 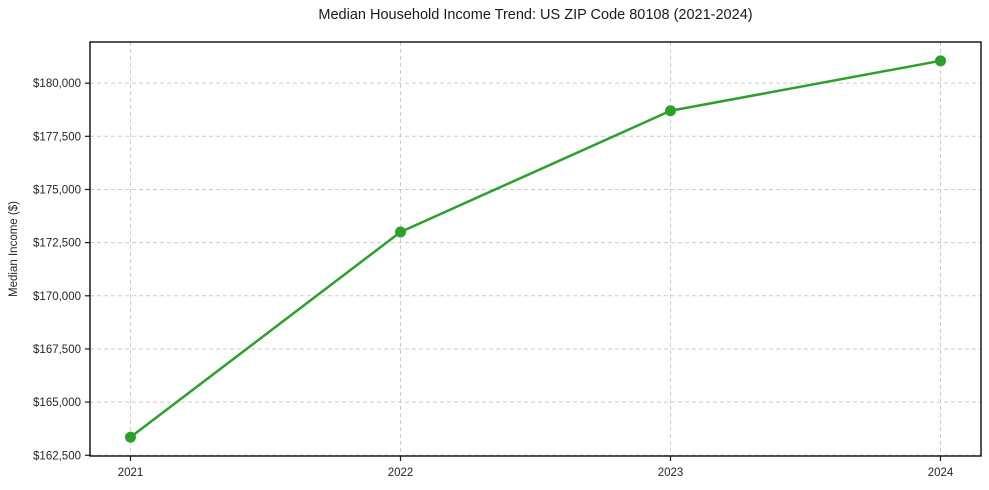 What do you see at coordinates (401, 473) in the screenshot?
I see `x-tick-label: 2022` at bounding box center [401, 473].